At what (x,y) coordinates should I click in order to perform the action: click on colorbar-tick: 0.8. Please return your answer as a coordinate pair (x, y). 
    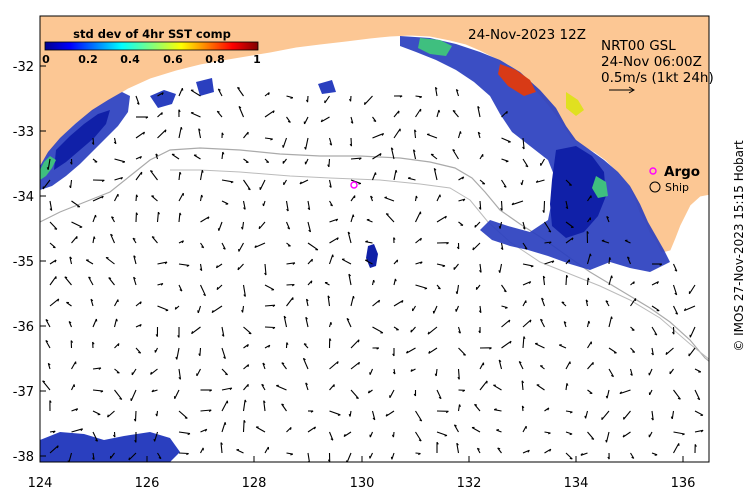
    Looking at the image, I should click on (215, 59).